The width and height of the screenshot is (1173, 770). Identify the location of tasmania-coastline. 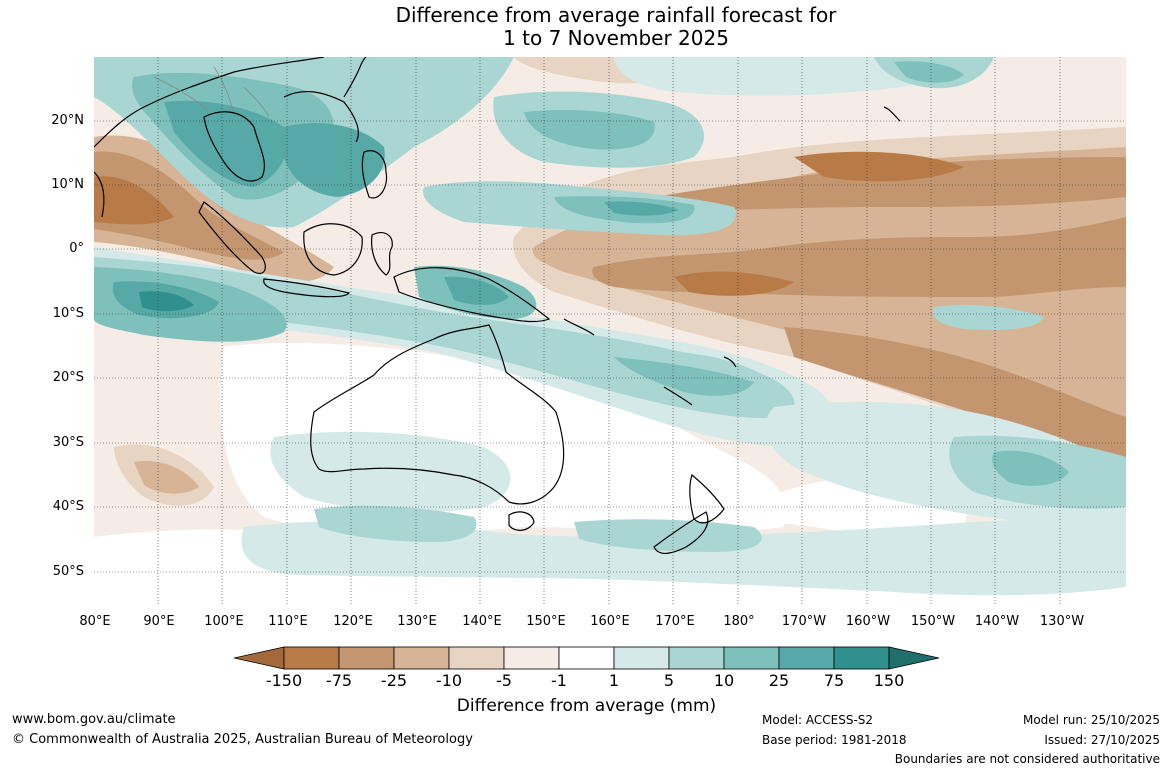
(521, 521).